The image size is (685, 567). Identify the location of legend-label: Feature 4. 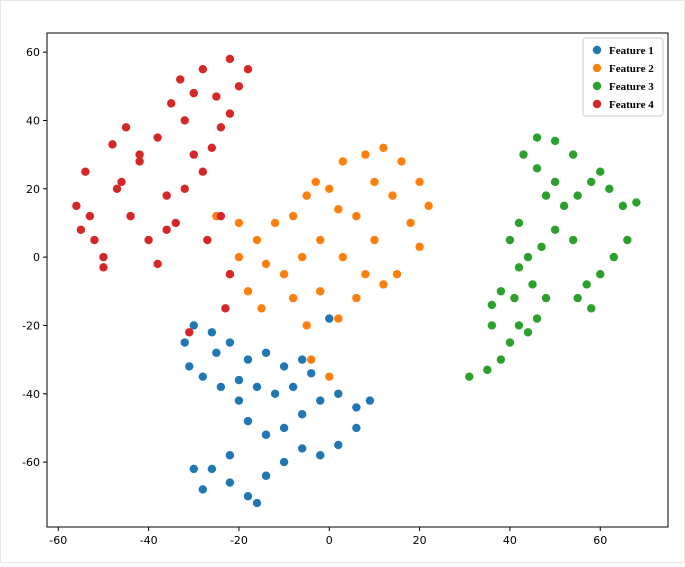
(631, 105).